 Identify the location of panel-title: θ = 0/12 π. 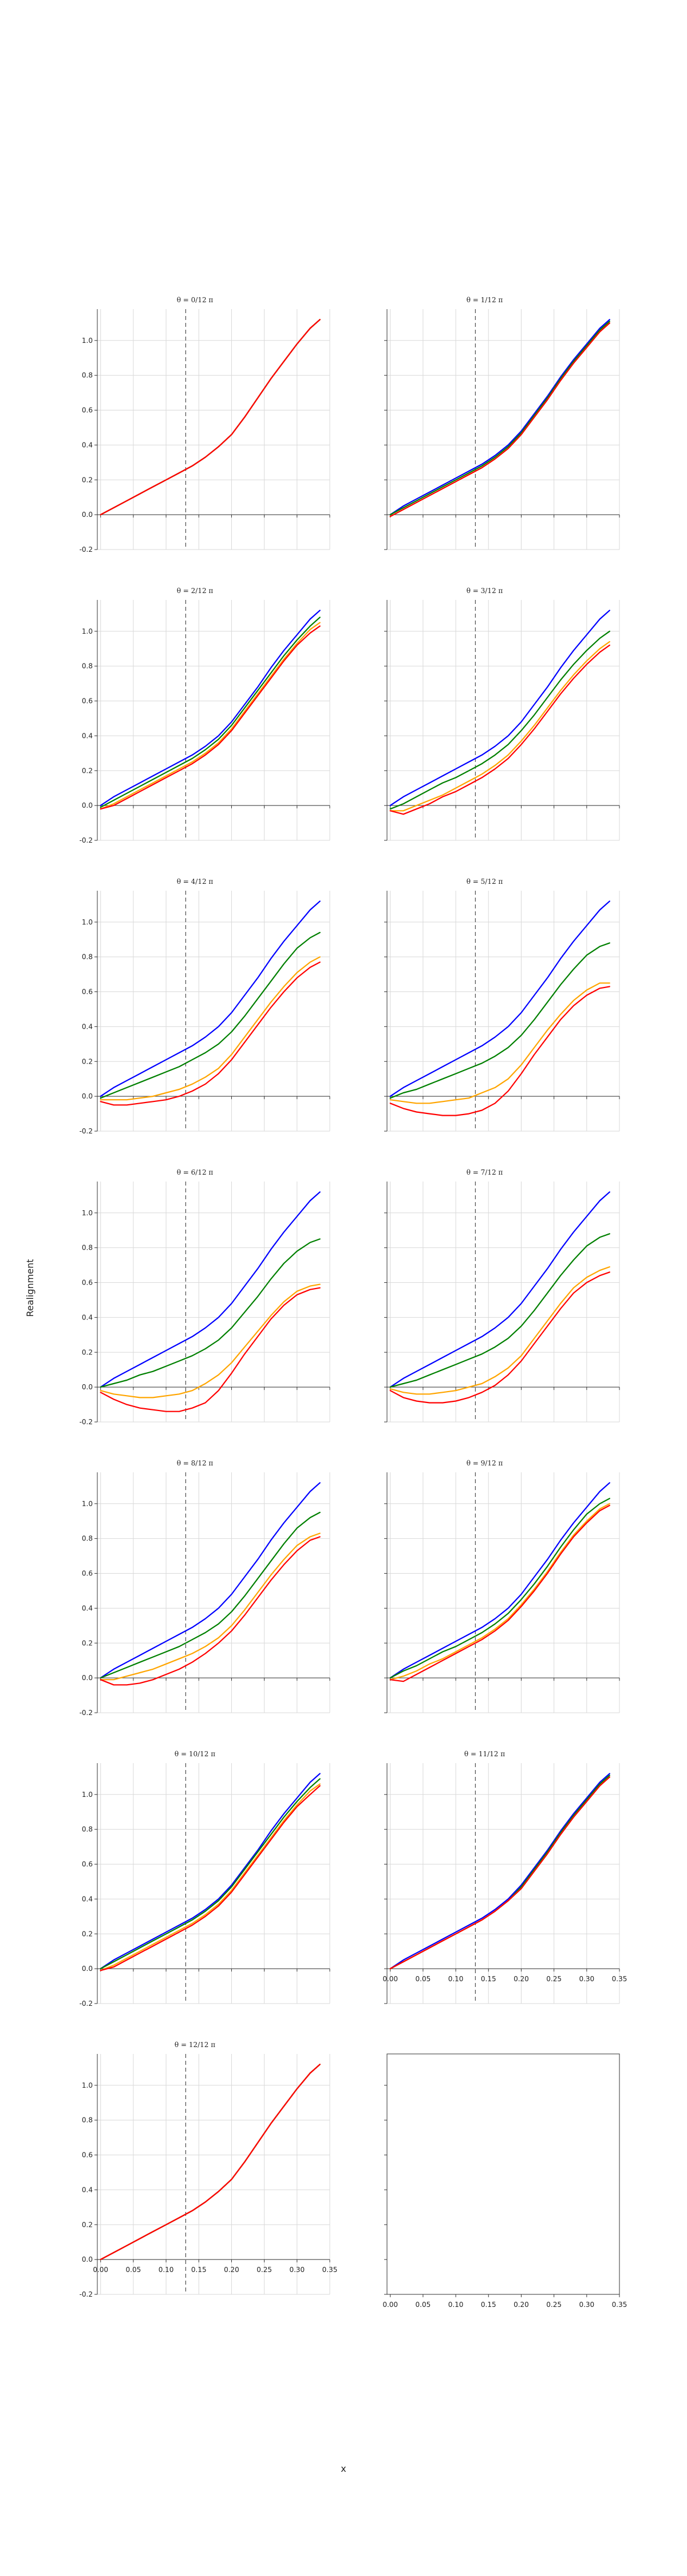
(195, 300).